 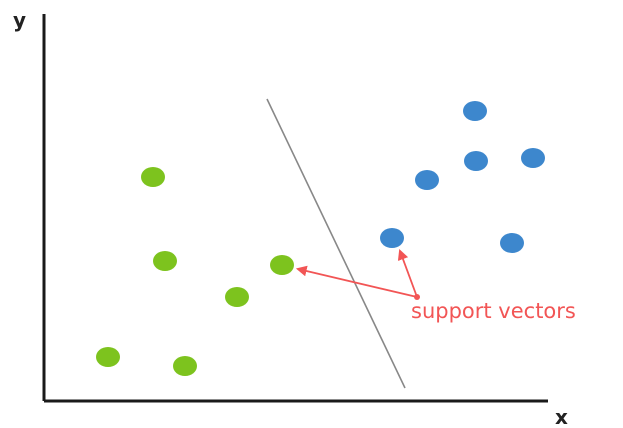 I want to click on support-vectors-annotation: support vectors, so click(x=435, y=285).